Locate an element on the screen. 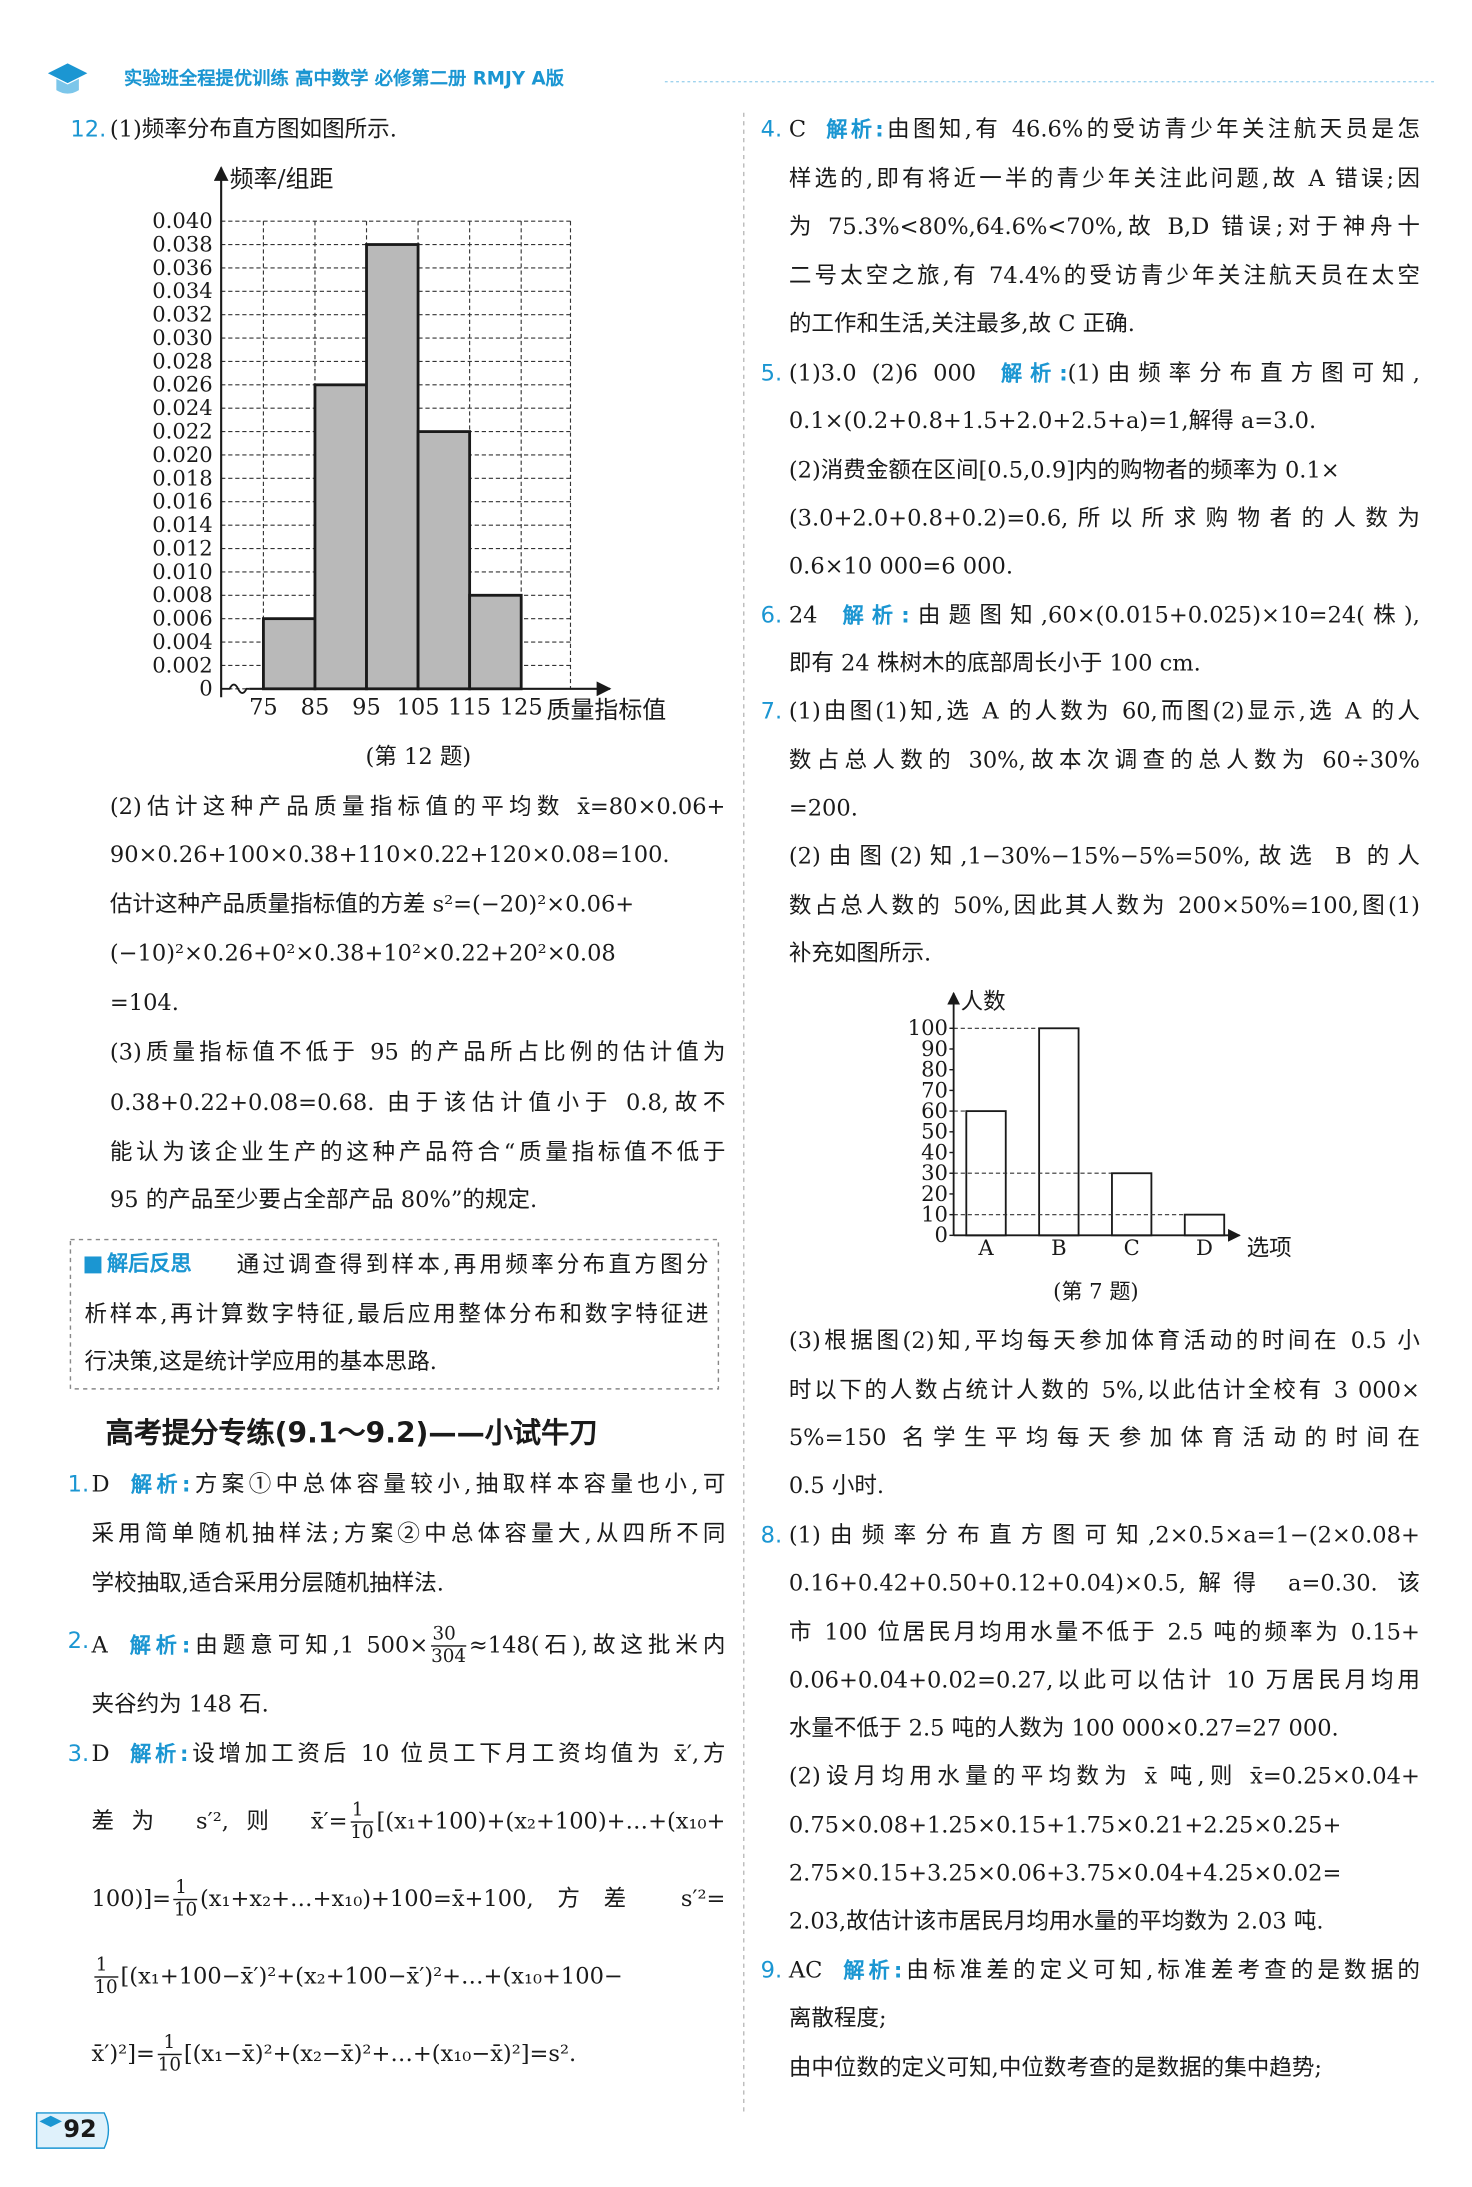 The width and height of the screenshot is (1472, 2187). reflection-icon is located at coordinates (93, 1265).